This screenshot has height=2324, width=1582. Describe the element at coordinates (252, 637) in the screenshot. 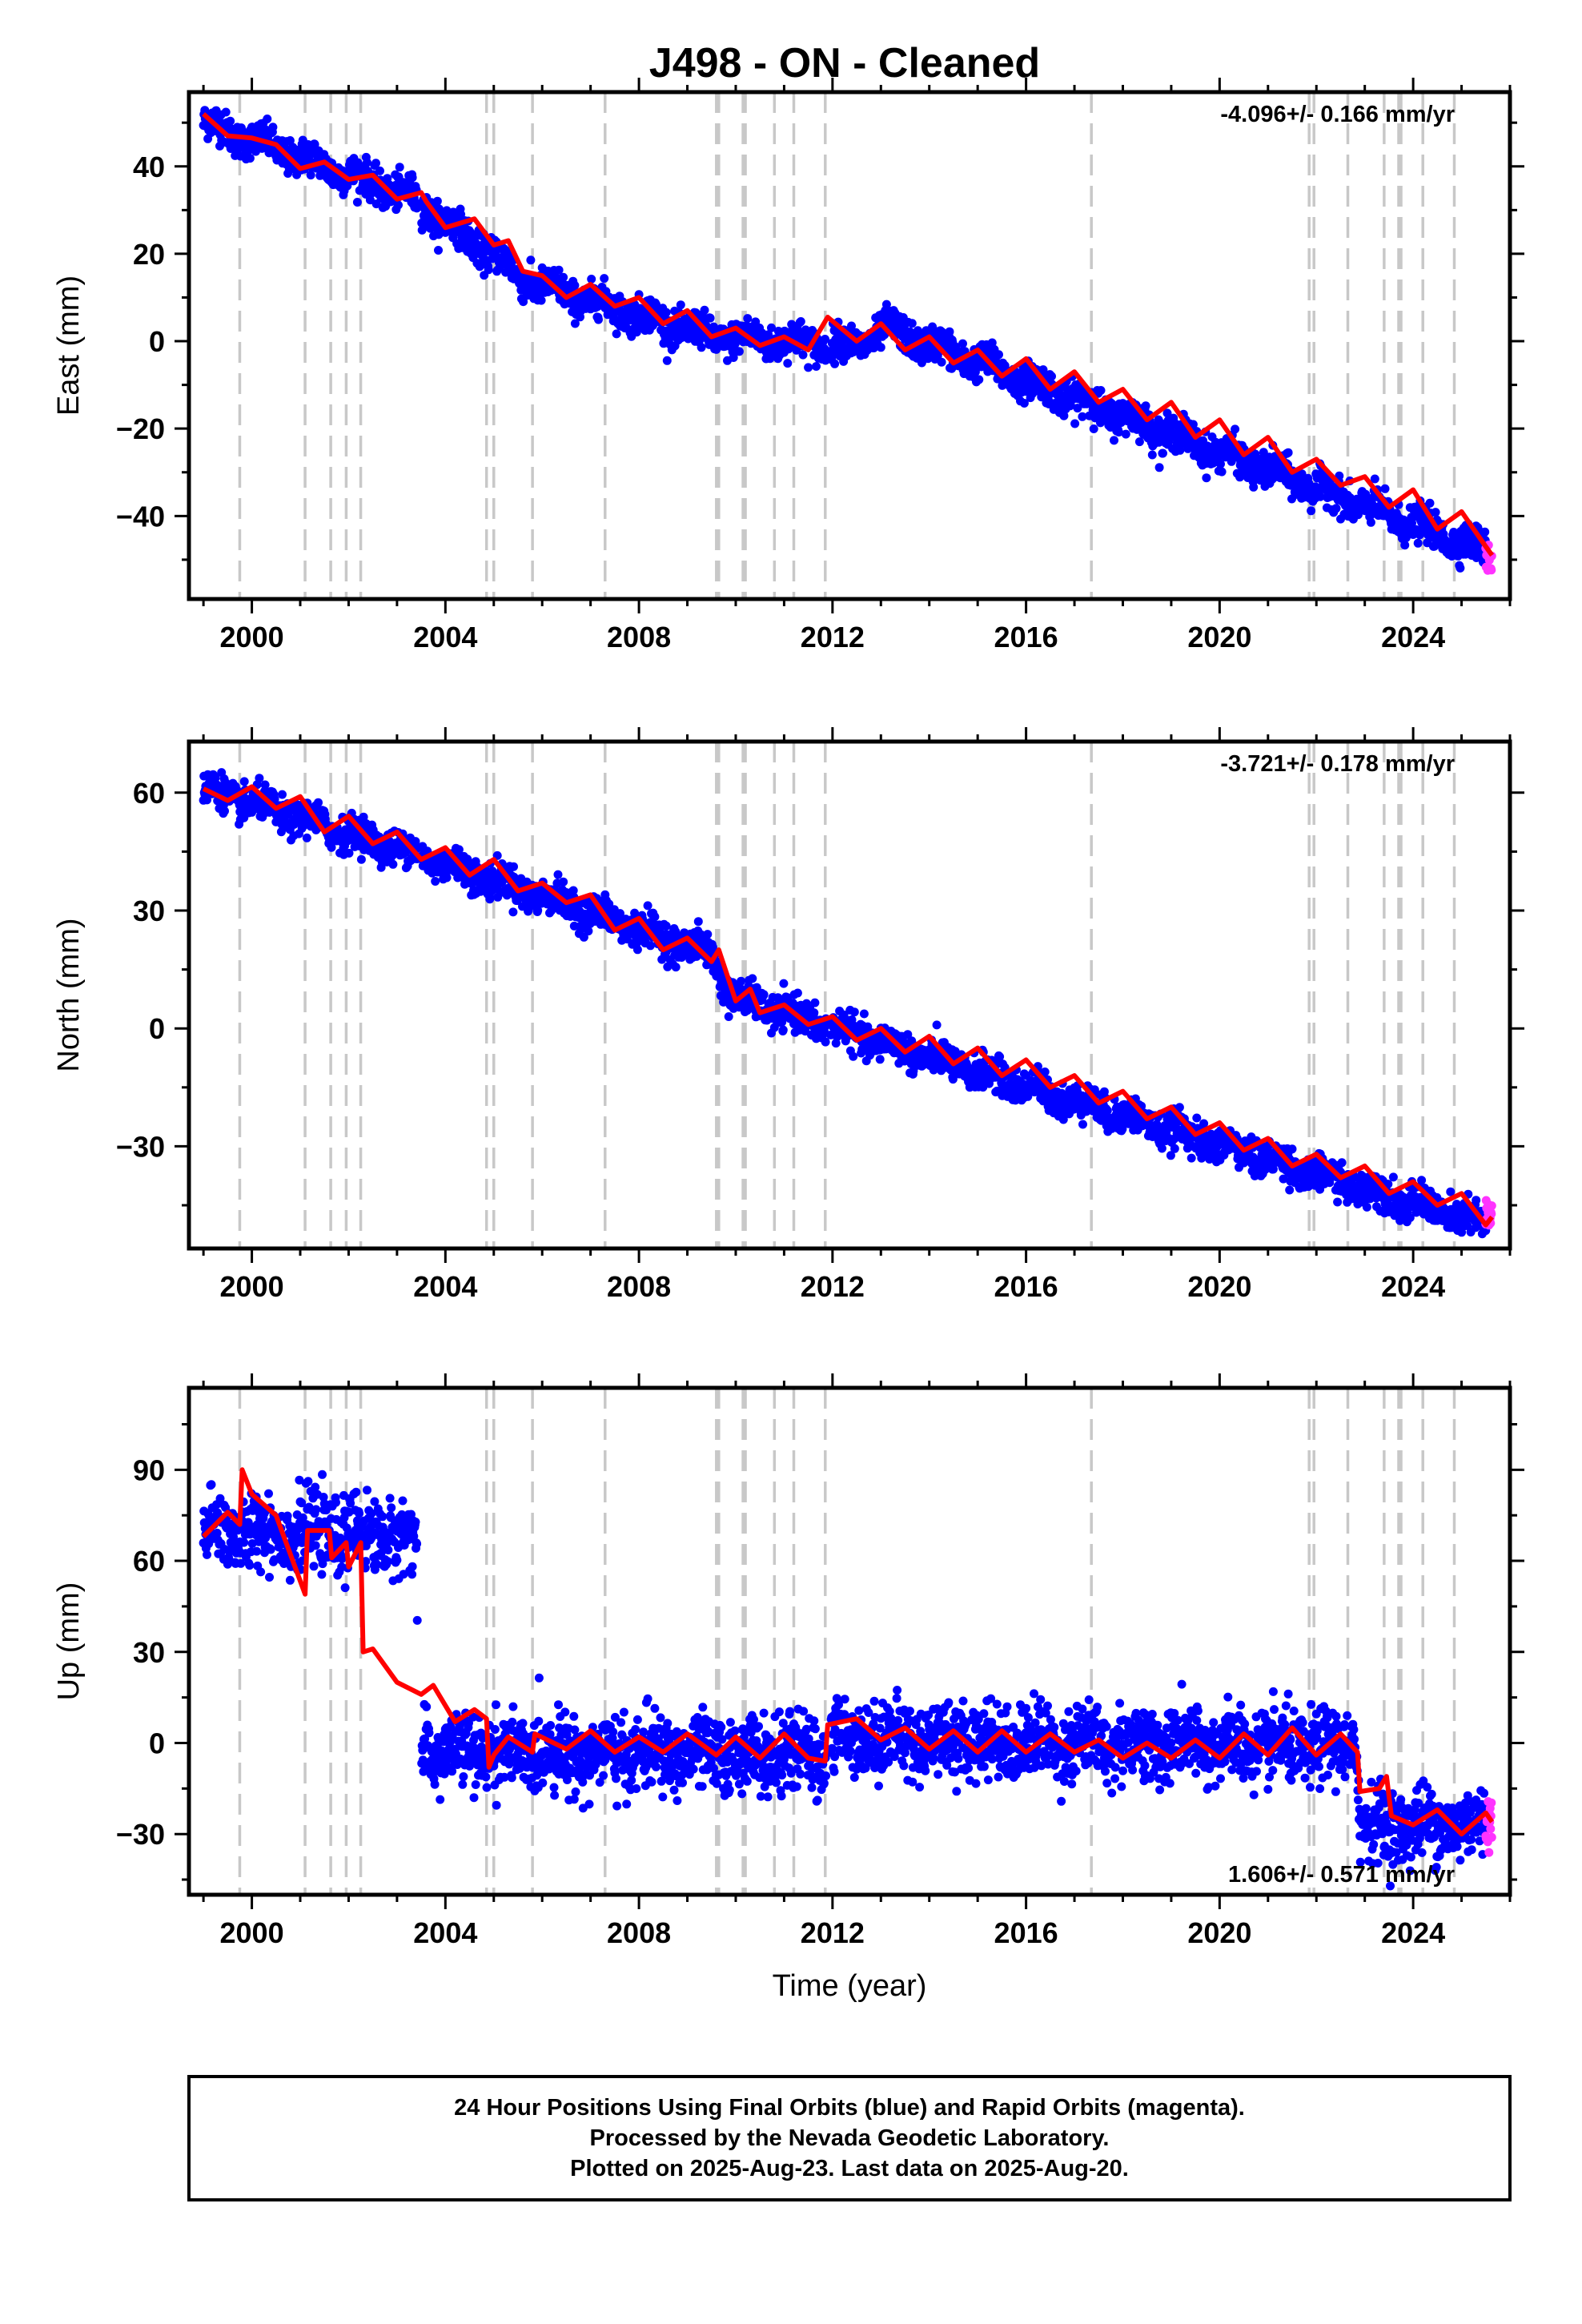

I see `x-tick-label: 2000` at that location.